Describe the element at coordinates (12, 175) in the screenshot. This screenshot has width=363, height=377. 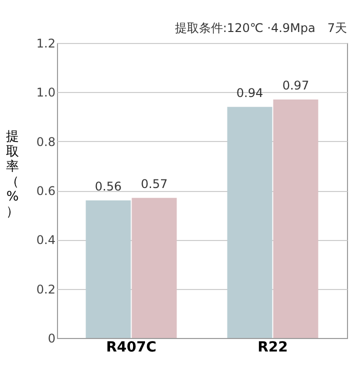
I see `y-axis-title: 提取率（%）` at that location.